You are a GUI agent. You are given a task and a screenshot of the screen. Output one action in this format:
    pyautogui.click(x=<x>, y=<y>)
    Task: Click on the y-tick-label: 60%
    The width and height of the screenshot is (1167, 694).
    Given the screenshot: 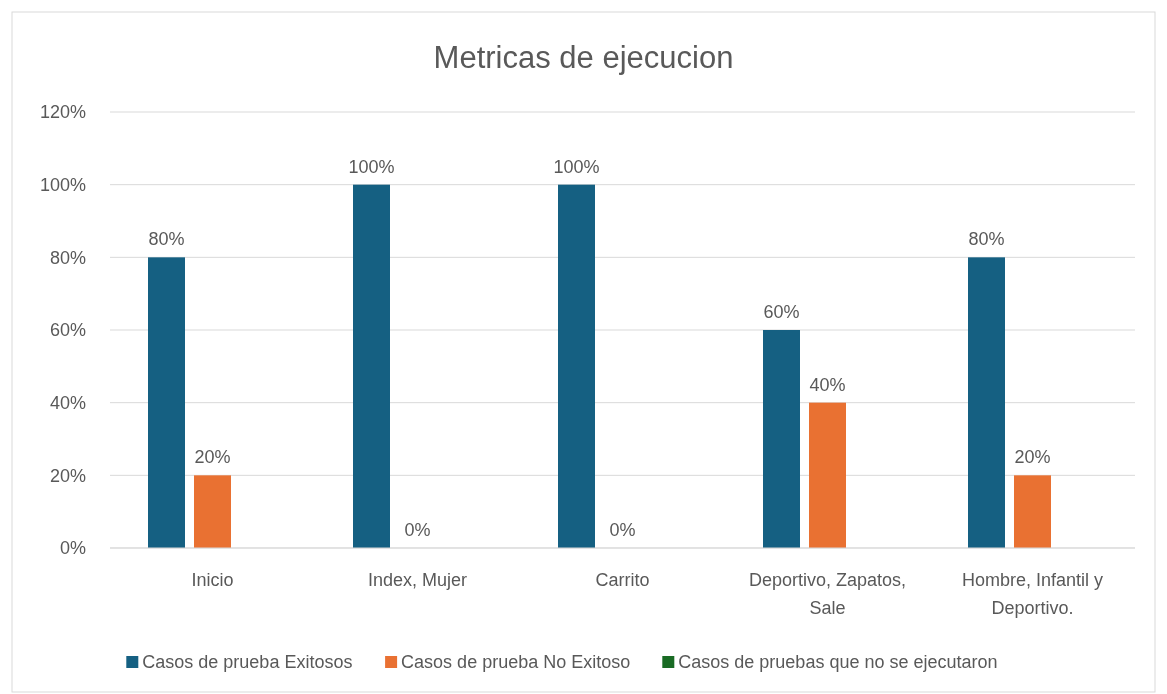 What is the action you would take?
    pyautogui.click(x=67, y=330)
    